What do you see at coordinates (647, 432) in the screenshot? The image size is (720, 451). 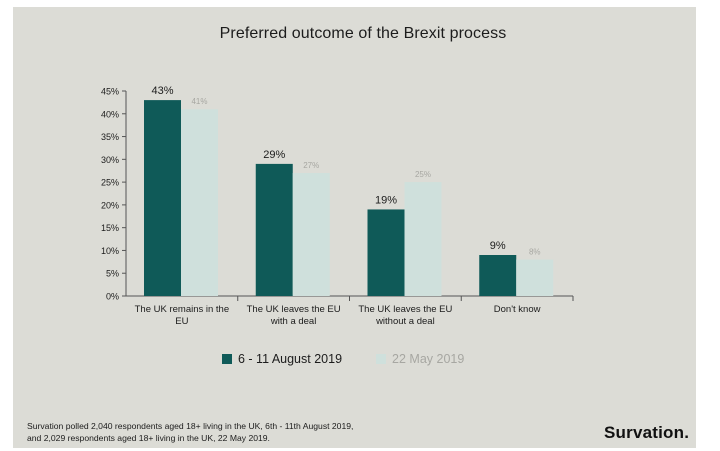 I see `survation-logo: Survation.` at bounding box center [647, 432].